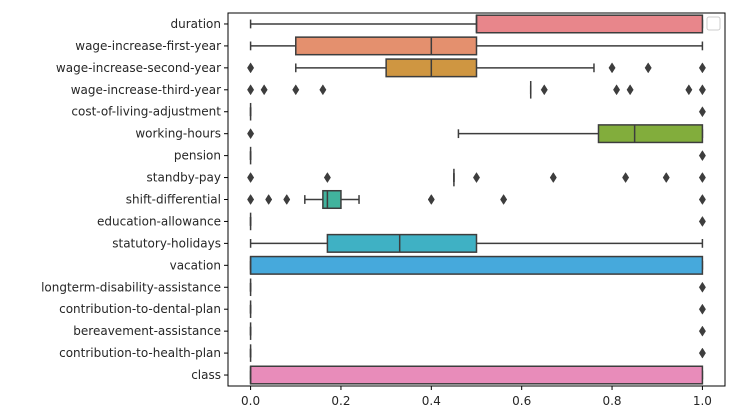 This screenshot has height=416, width=737. I want to click on legend-box, so click(713, 23).